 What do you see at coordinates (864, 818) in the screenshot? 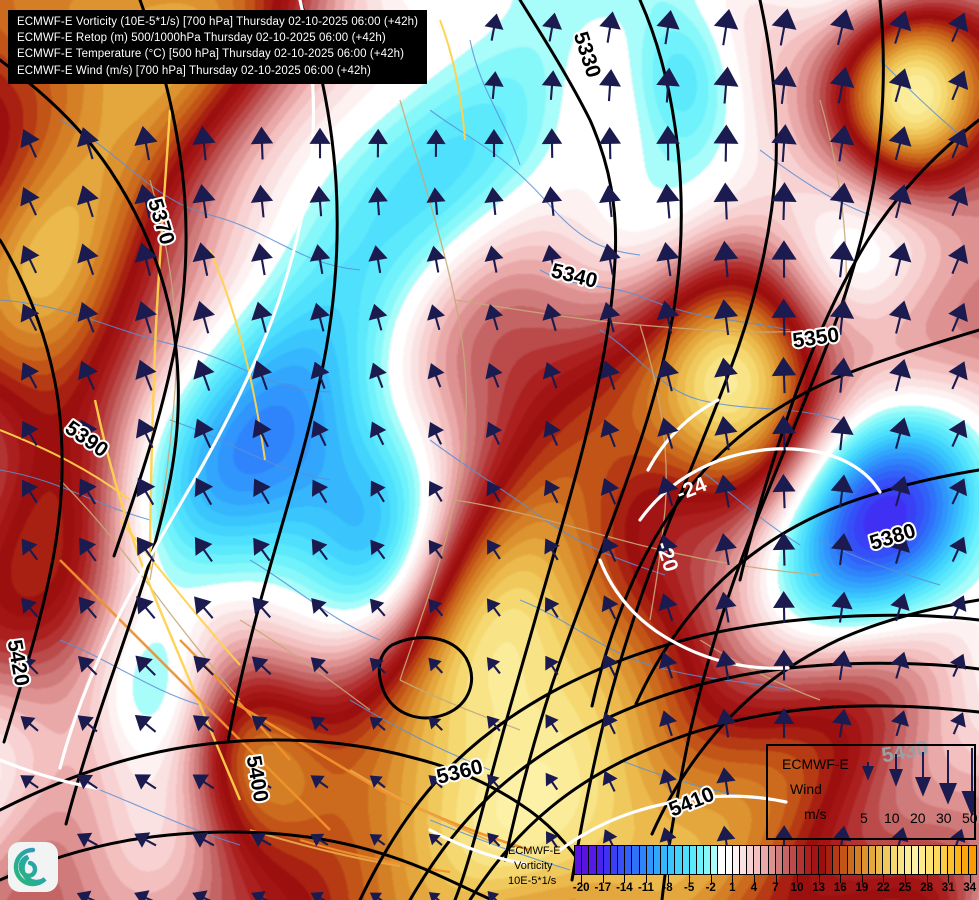
I see `wind-speed-5: 5` at bounding box center [864, 818].